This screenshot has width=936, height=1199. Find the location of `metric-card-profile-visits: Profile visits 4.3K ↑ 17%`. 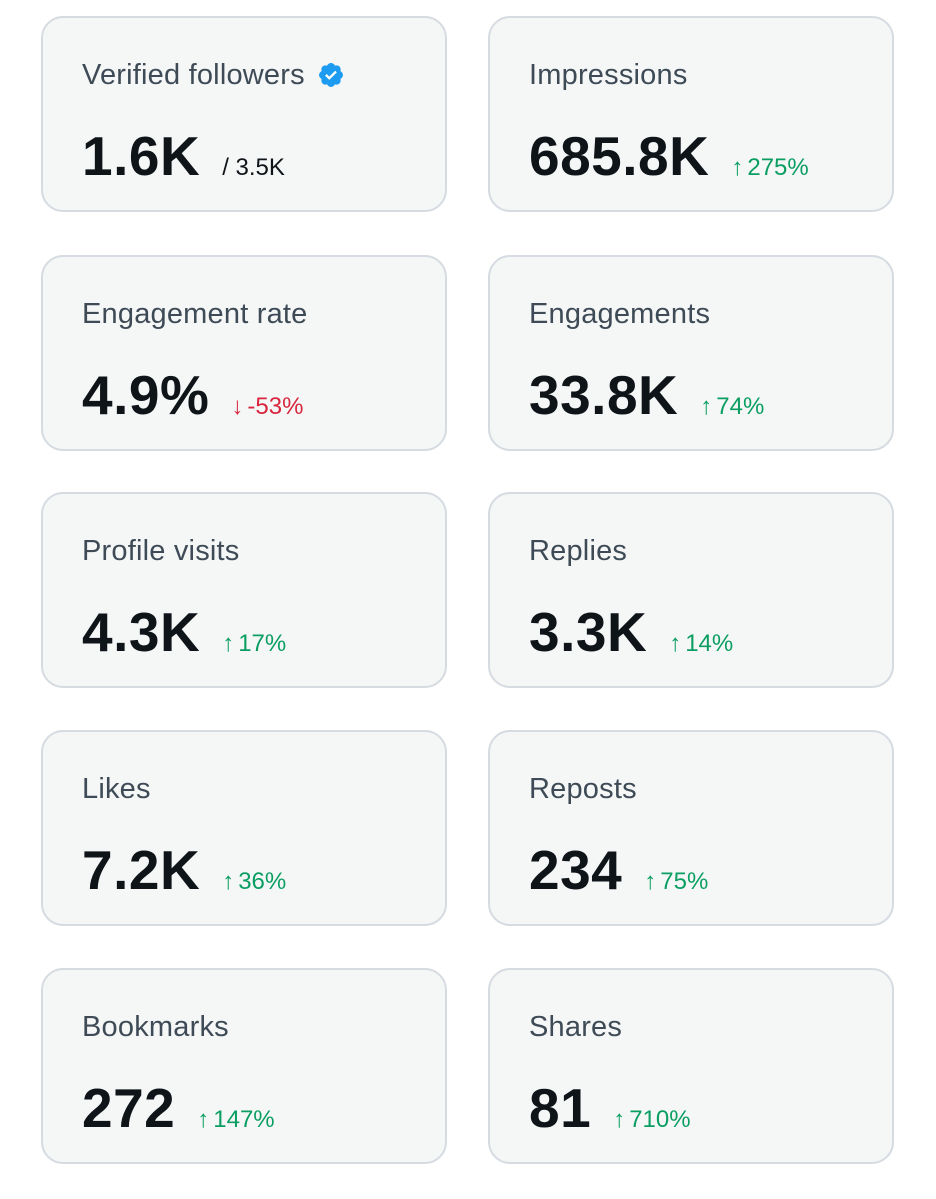

metric-card-profile-visits: Profile visits 4.3K ↑ 17% is located at coordinates (244, 590).